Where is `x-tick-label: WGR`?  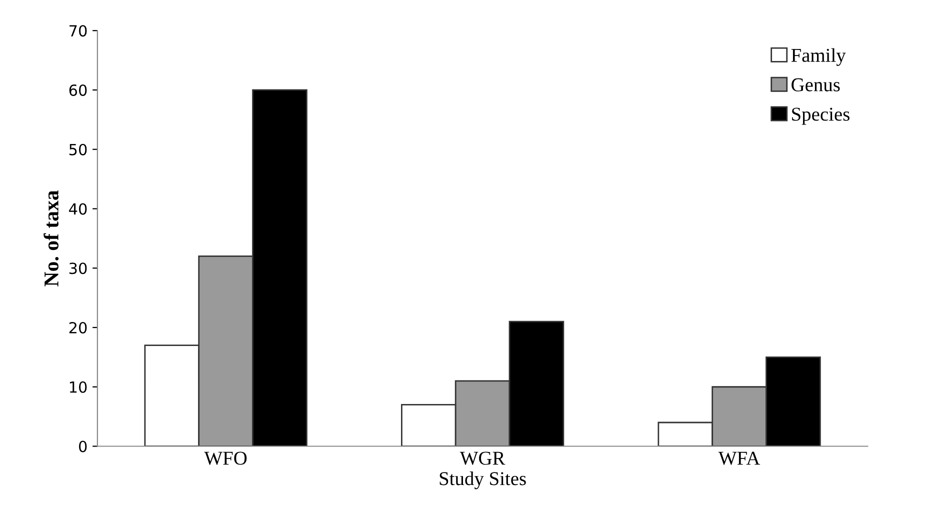
x-tick-label: WGR is located at coordinates (483, 458).